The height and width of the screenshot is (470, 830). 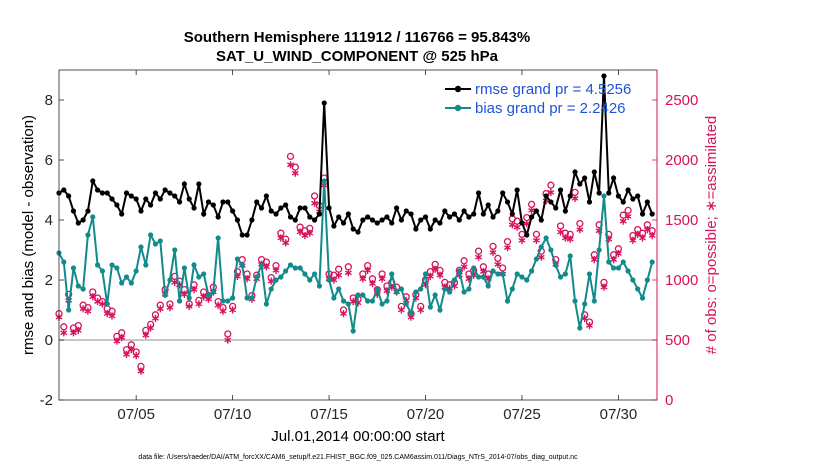 I want to click on left-y-axis-ticks: -2 0 2 4 6 8, so click(x=52, y=250).